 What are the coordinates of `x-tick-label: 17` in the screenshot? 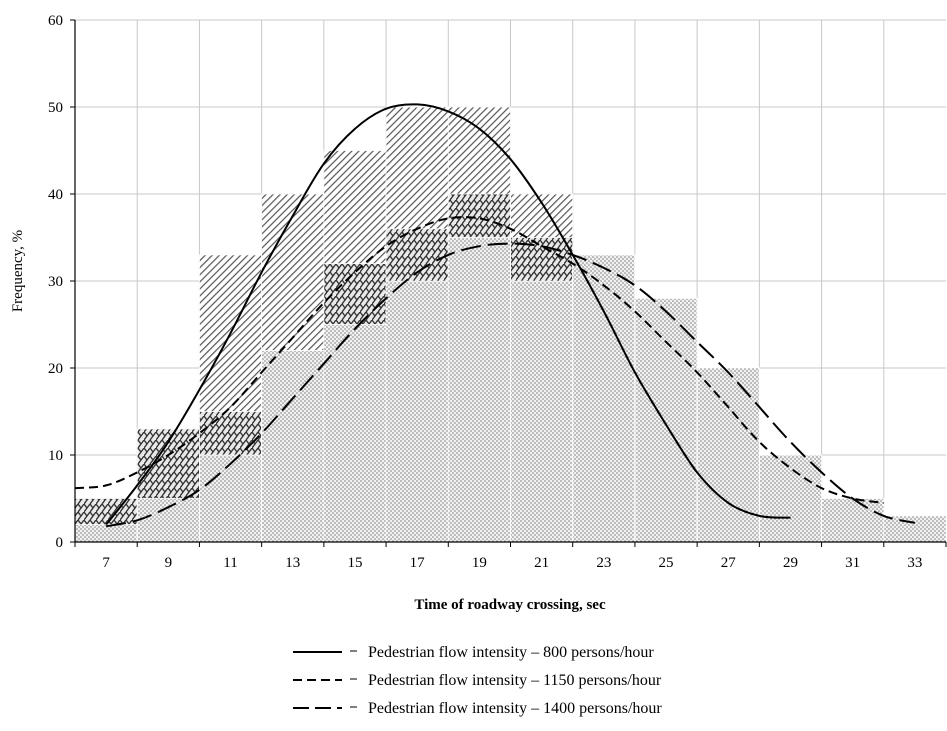 It's located at (418, 563).